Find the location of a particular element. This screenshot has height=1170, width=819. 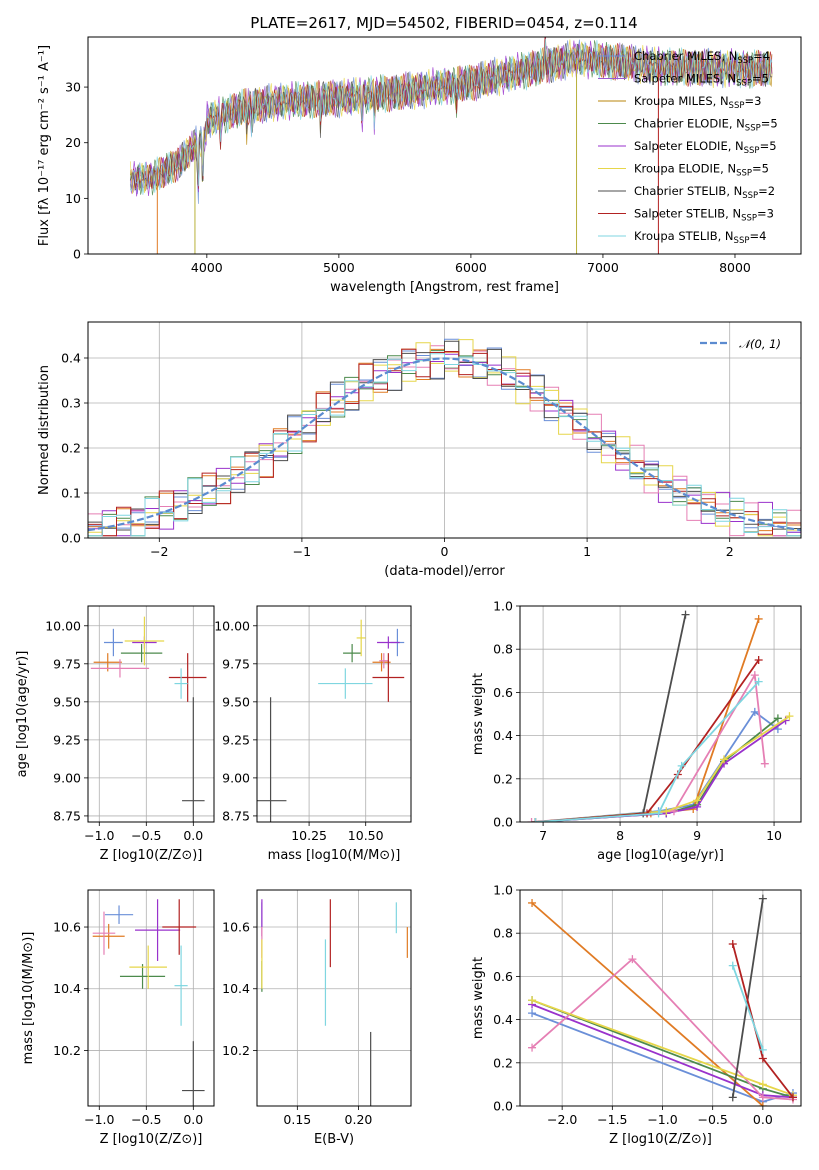

y-tick-label: 0.2 is located at coordinates (503, 1062).